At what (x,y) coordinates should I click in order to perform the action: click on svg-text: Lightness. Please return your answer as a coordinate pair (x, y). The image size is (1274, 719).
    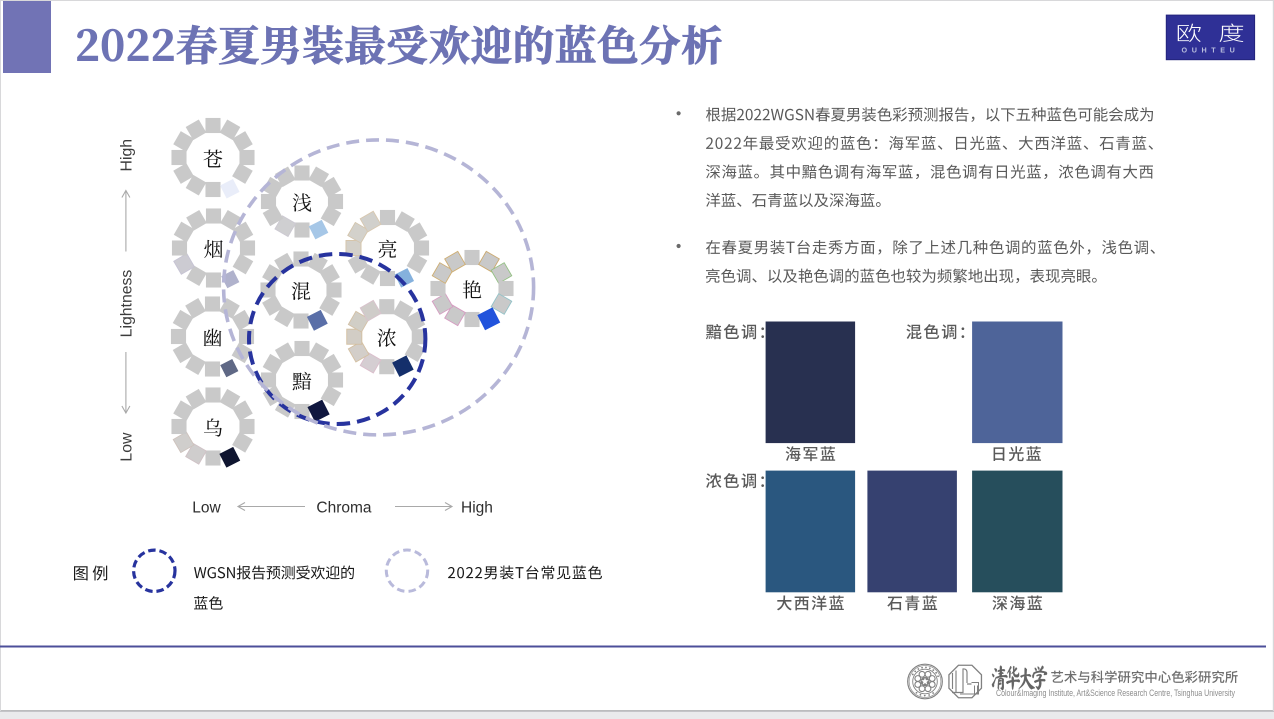
    Looking at the image, I should click on (127, 304).